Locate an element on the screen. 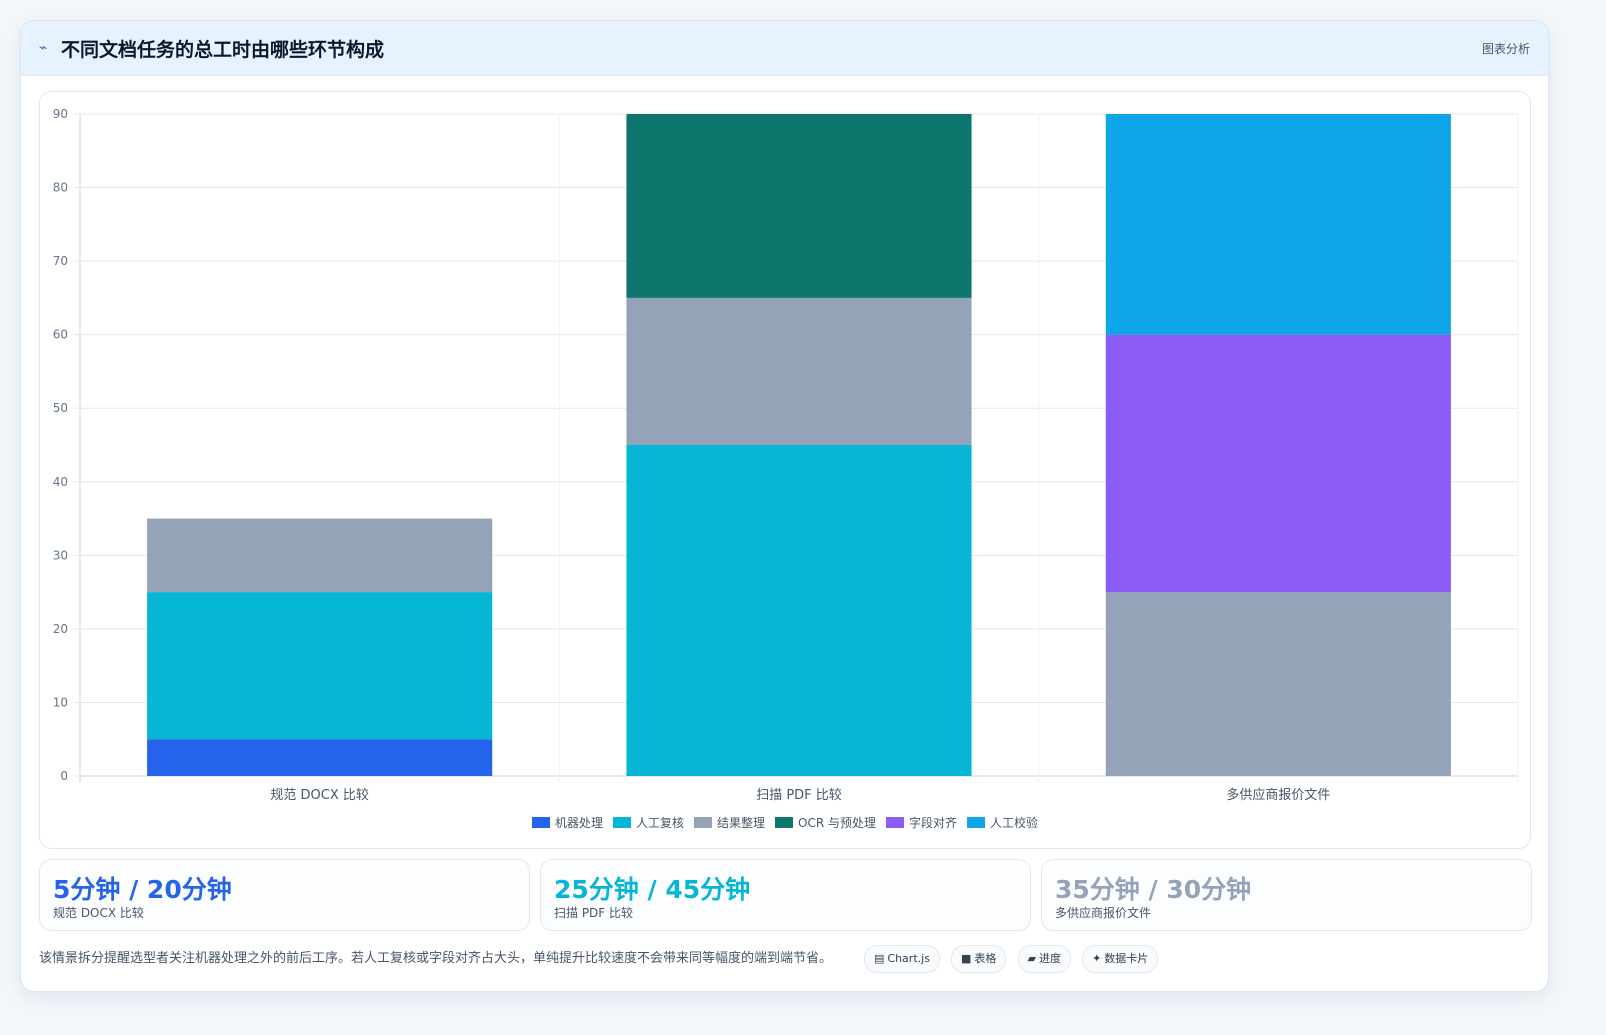  stat-value: 25分钟 / 45分钟 is located at coordinates (652, 889).